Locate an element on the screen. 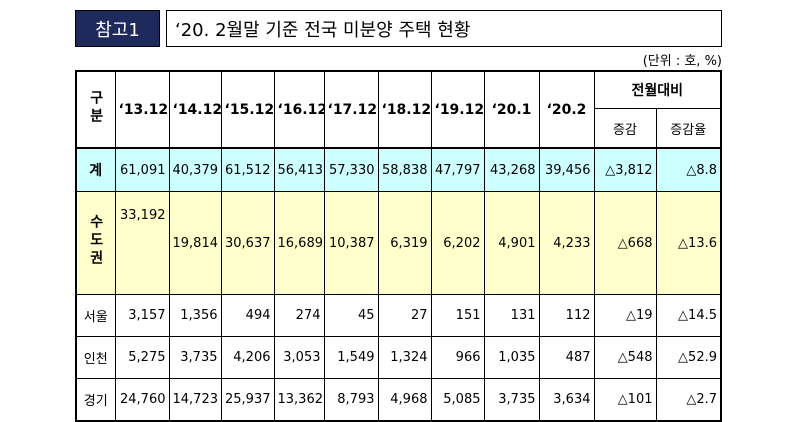  column-header: ‘18.12 is located at coordinates (404, 109).